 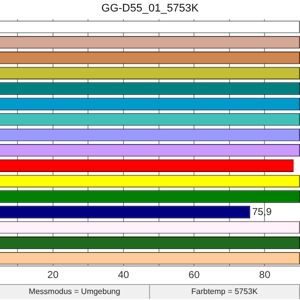 I want to click on text: Farbtemp = 5753K, so click(x=225, y=292).